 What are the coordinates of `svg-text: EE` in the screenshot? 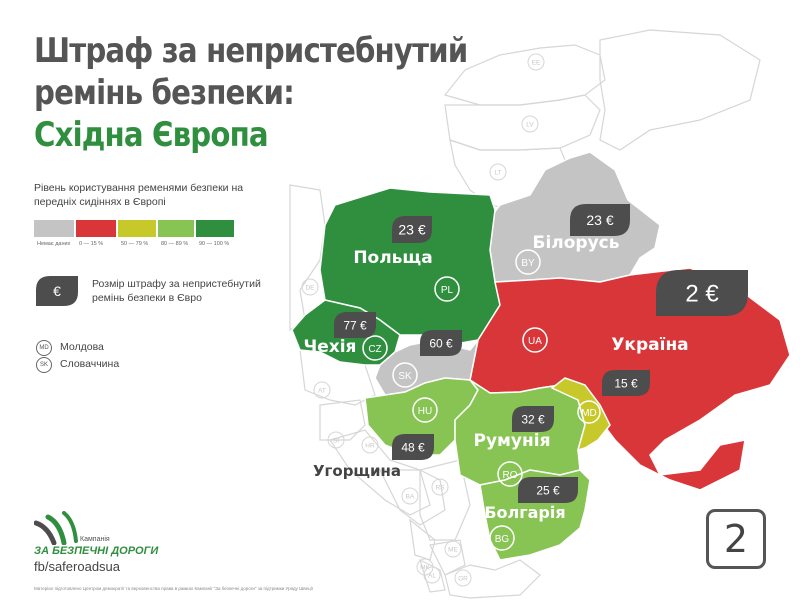 It's located at (536, 63).